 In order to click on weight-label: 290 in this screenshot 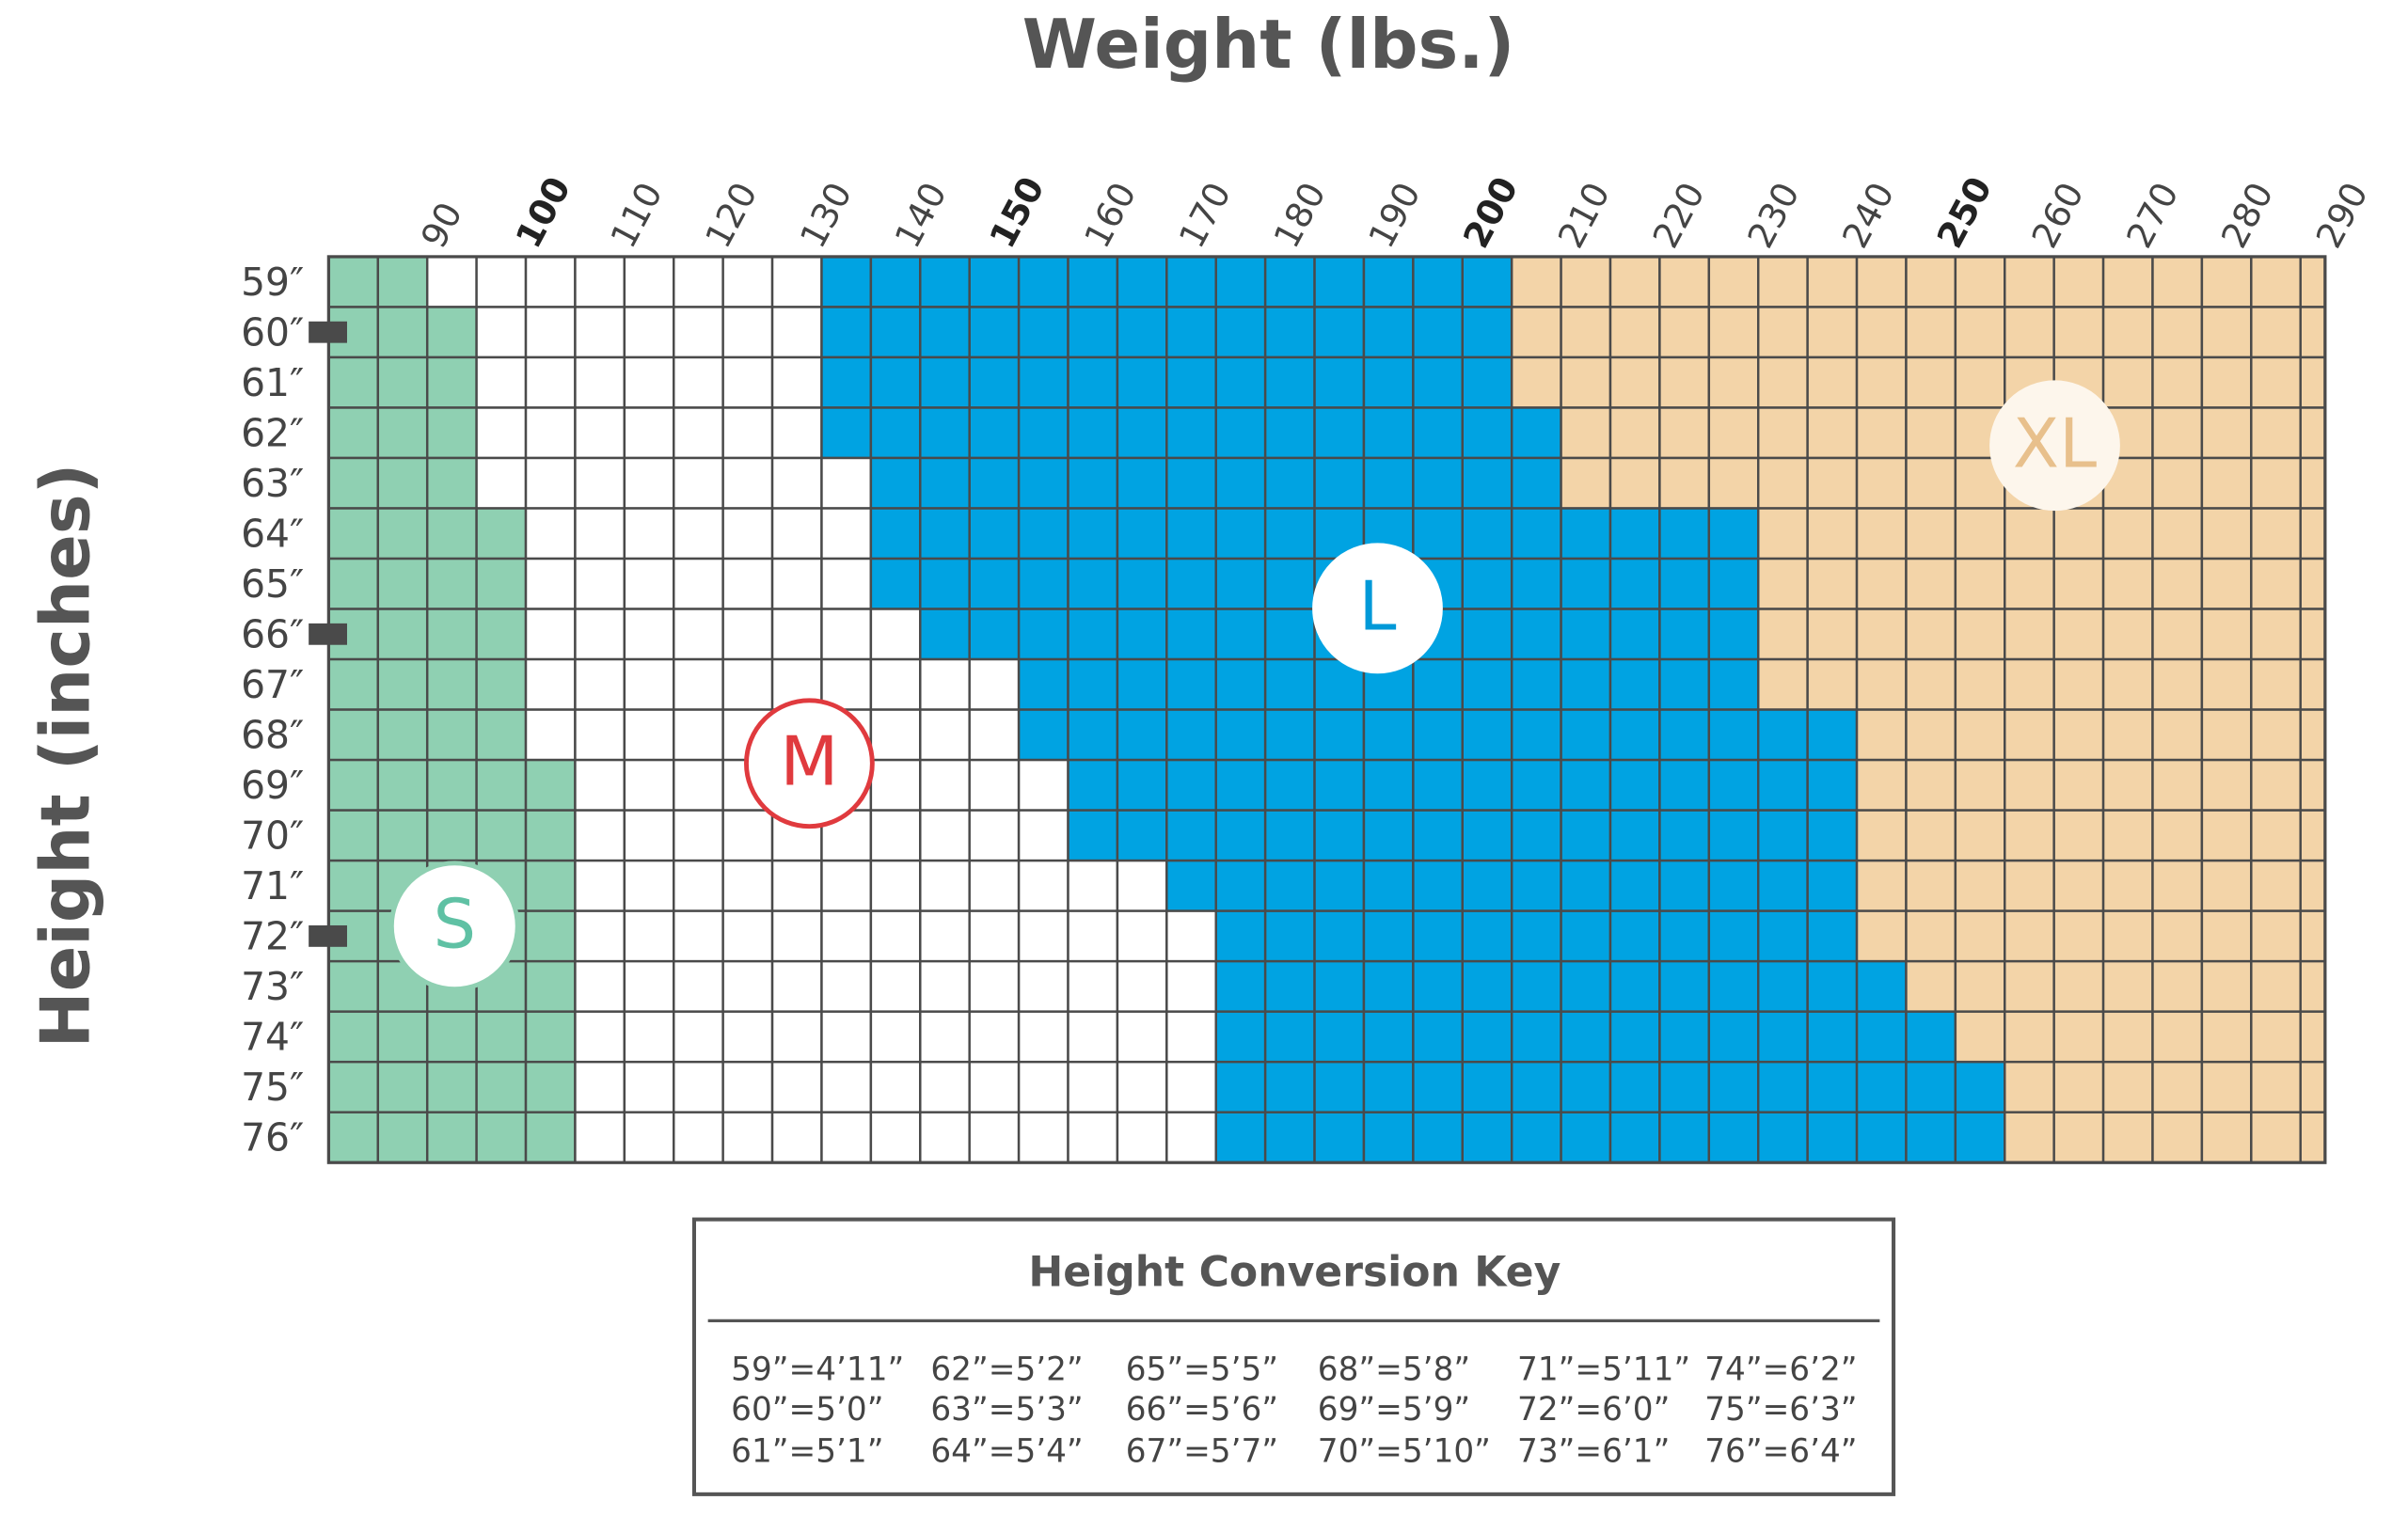, I will do `click(2341, 215)`.